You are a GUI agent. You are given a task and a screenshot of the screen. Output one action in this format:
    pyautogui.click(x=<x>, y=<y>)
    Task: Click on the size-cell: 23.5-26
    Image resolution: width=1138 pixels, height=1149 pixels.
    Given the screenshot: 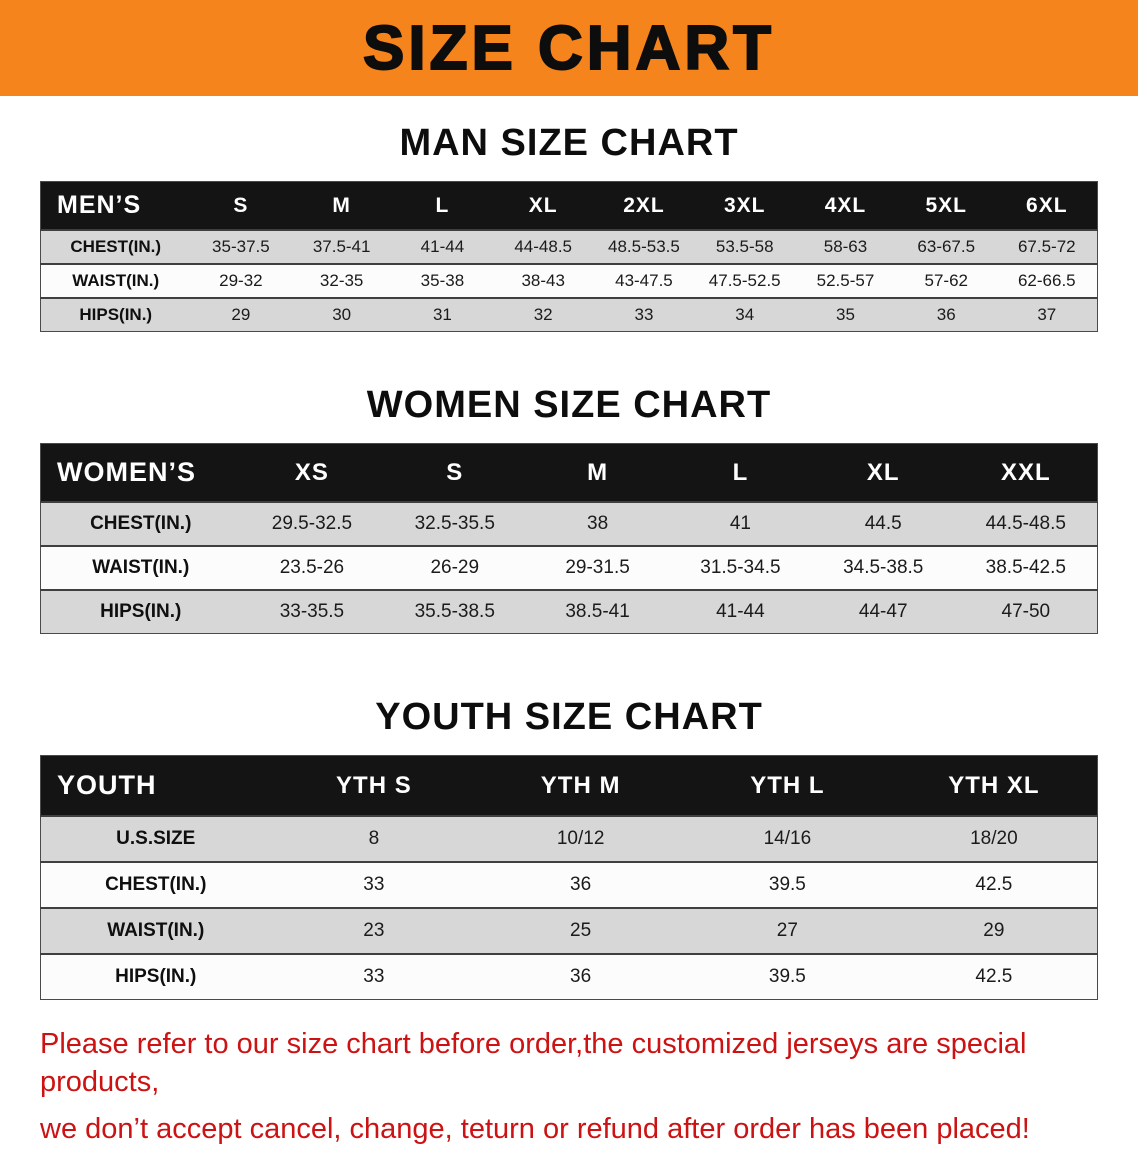 What is the action you would take?
    pyautogui.click(x=312, y=567)
    